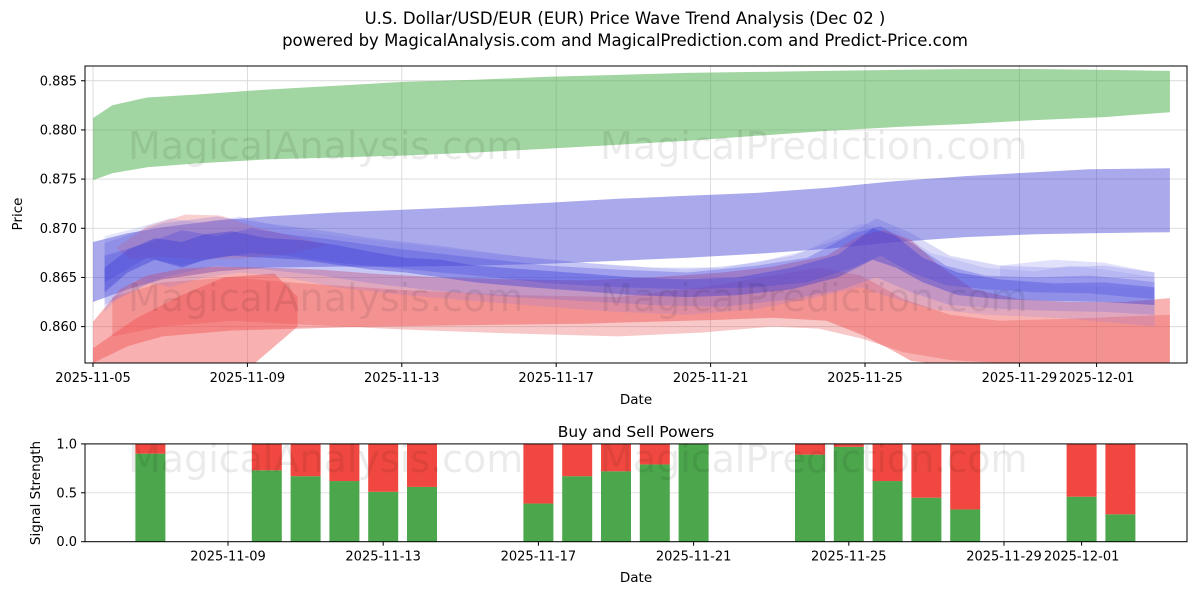 The image size is (1200, 604). What do you see at coordinates (18, 214) in the screenshot?
I see `price-y-axis-label: Price` at bounding box center [18, 214].